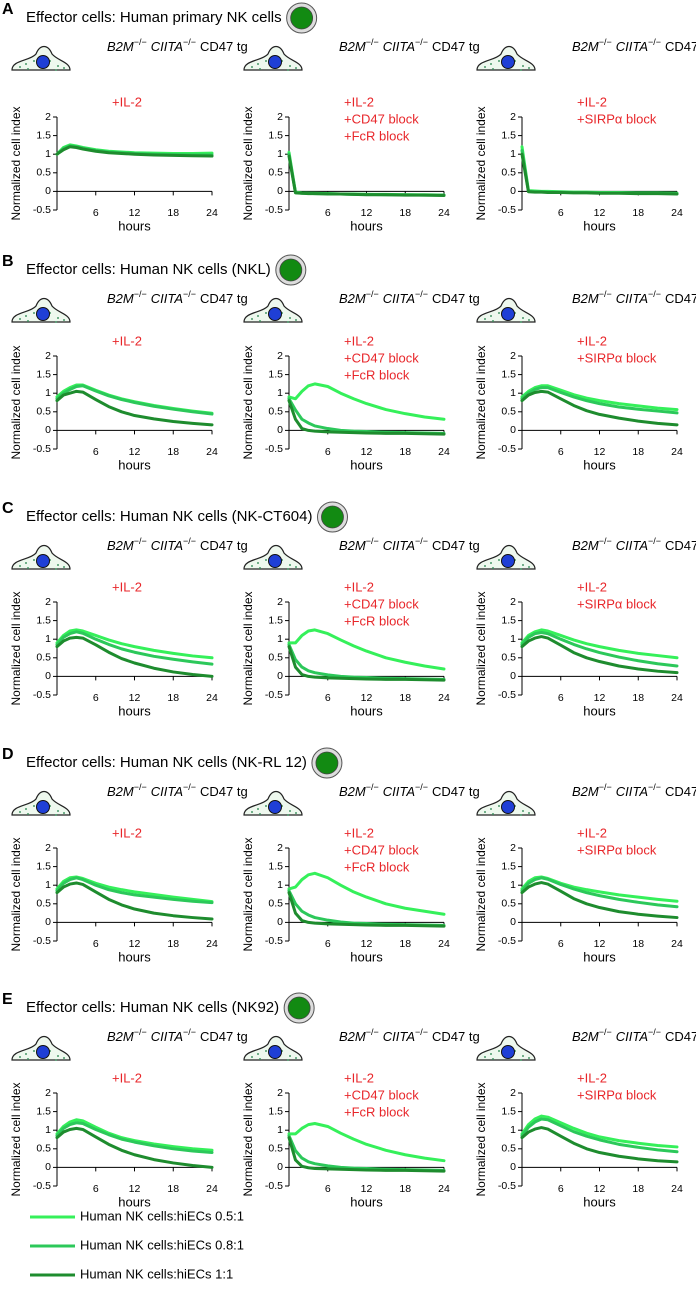 This screenshot has height=1305, width=696. I want to click on panel-letter: D, so click(8, 754).